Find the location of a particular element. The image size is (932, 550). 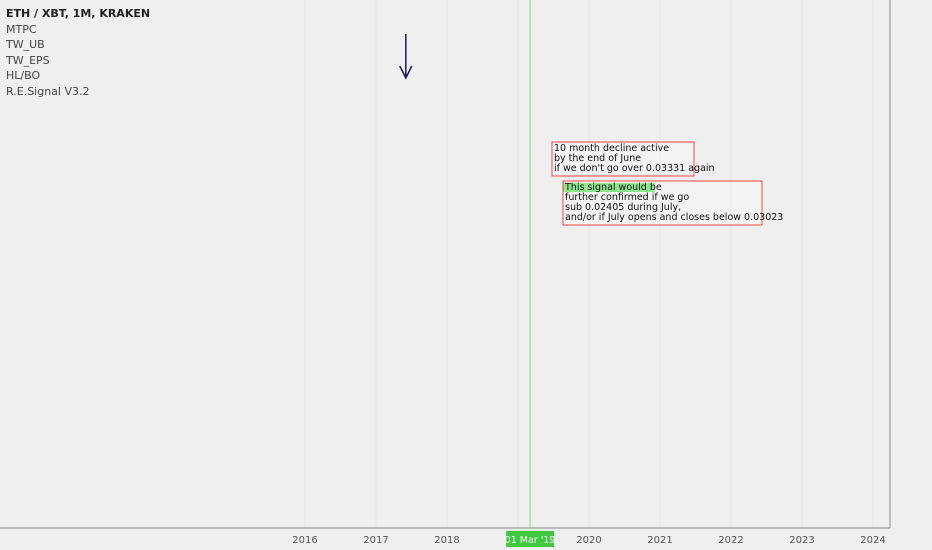

symbol-title: ETH / XBT, 1M, KRAKEN is located at coordinates (78, 13).